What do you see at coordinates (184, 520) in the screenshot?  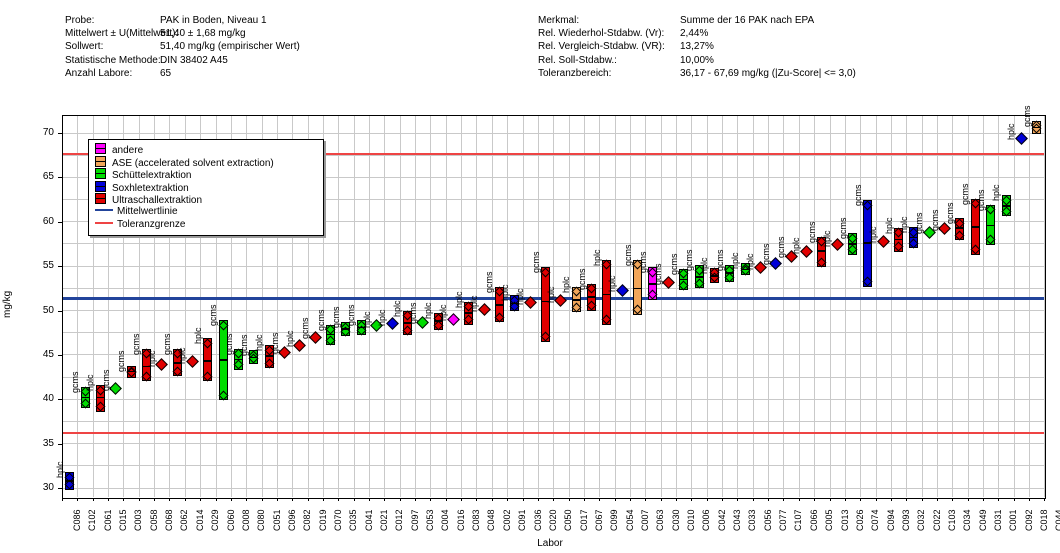 I see `x-tick-label-C062: C062` at bounding box center [184, 520].